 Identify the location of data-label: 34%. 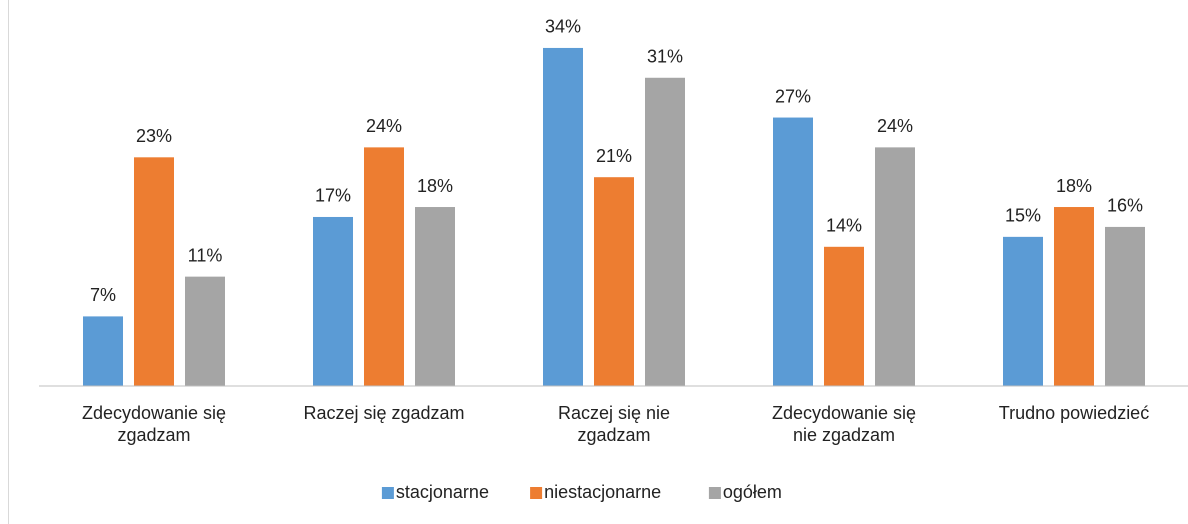
(563, 27).